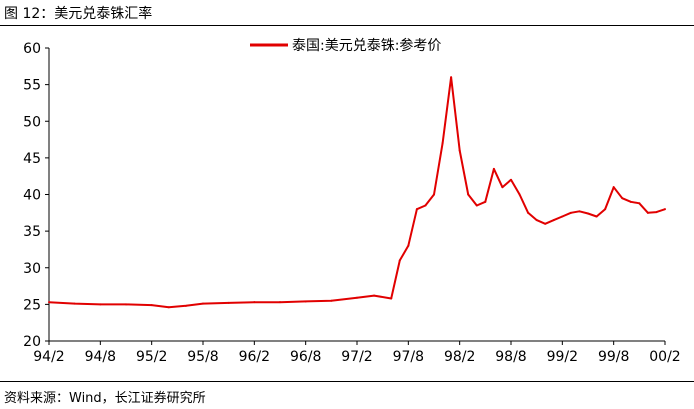  I want to click on y-tick-label: 35, so click(32, 232).